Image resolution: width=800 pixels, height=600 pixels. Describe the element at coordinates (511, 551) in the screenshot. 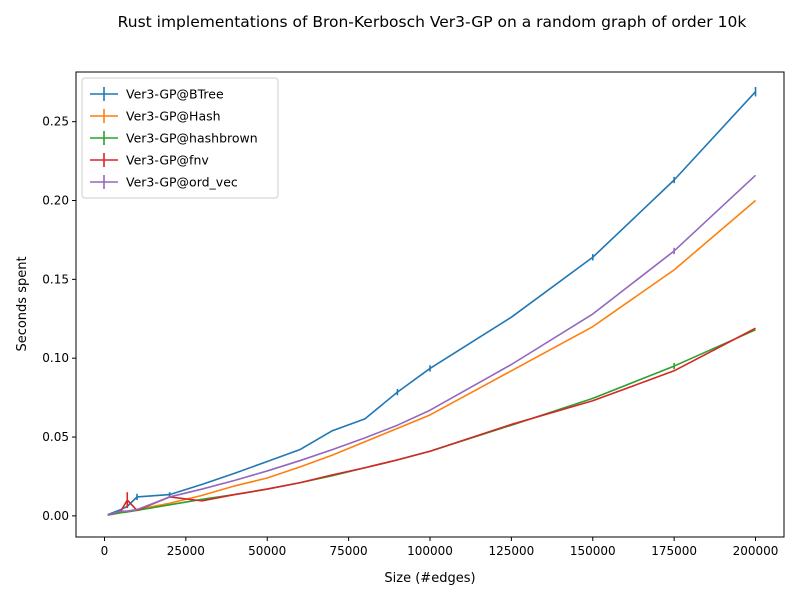

I see `x-tick-label: 125000` at that location.